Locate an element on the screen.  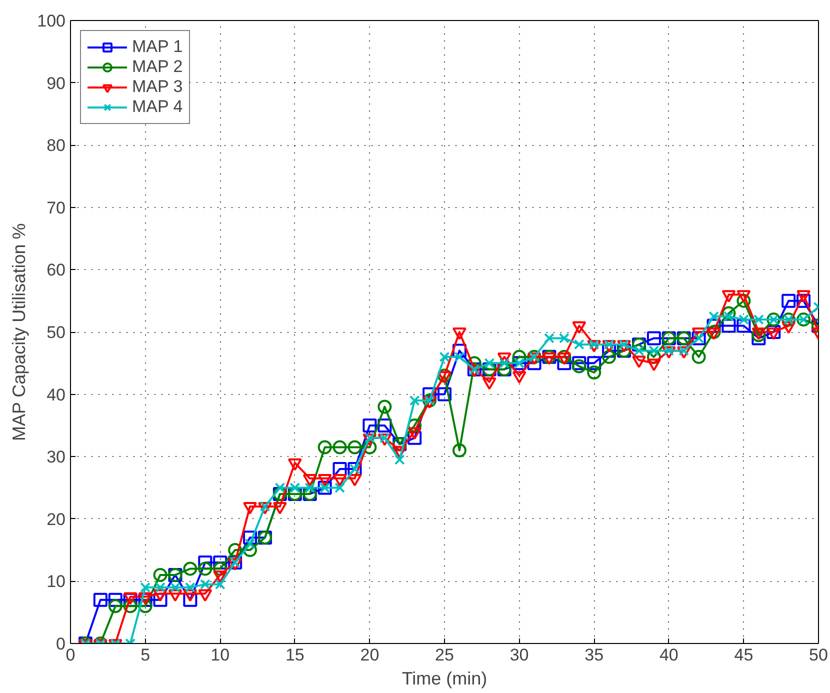
legend-label: MAP 3 is located at coordinates (157, 87).